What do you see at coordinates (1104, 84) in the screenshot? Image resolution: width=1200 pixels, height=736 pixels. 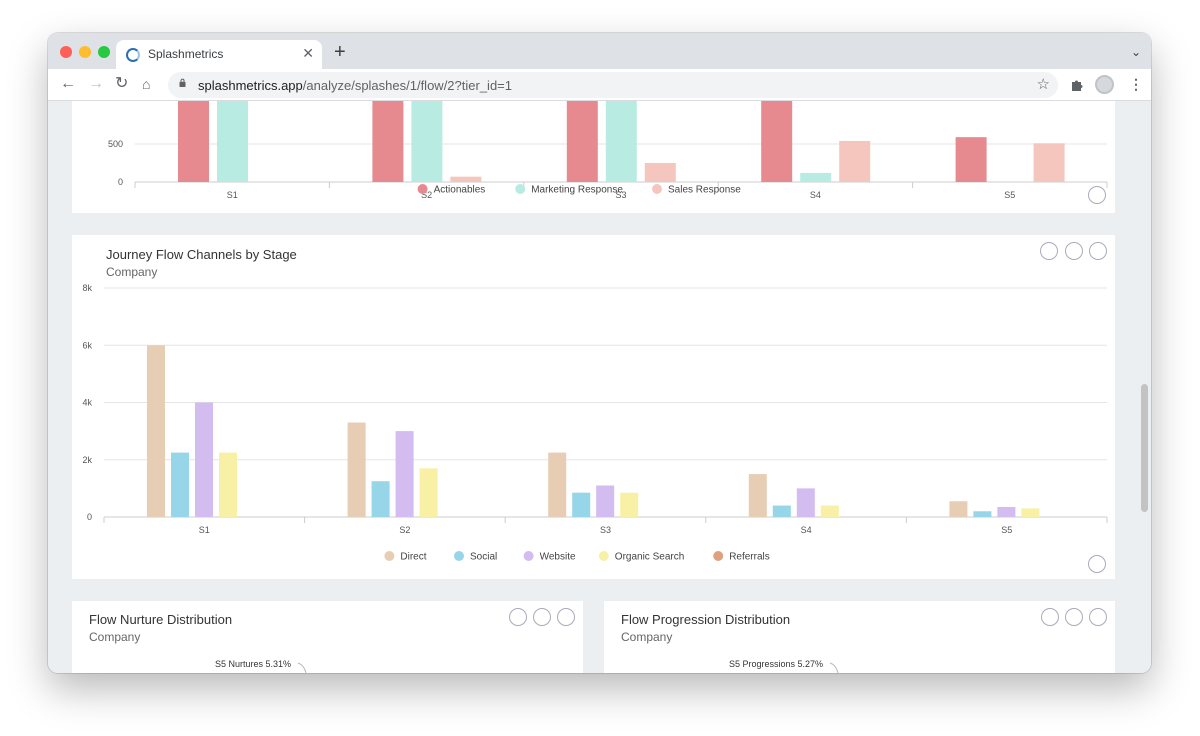 I see `profile-avatar` at bounding box center [1104, 84].